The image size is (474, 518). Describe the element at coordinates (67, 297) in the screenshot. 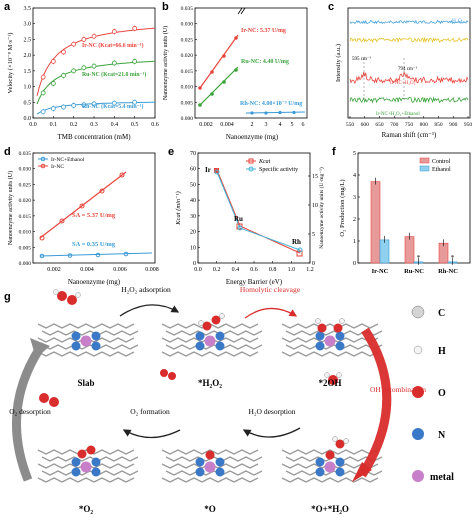

I see `h2o2-molecule` at that location.